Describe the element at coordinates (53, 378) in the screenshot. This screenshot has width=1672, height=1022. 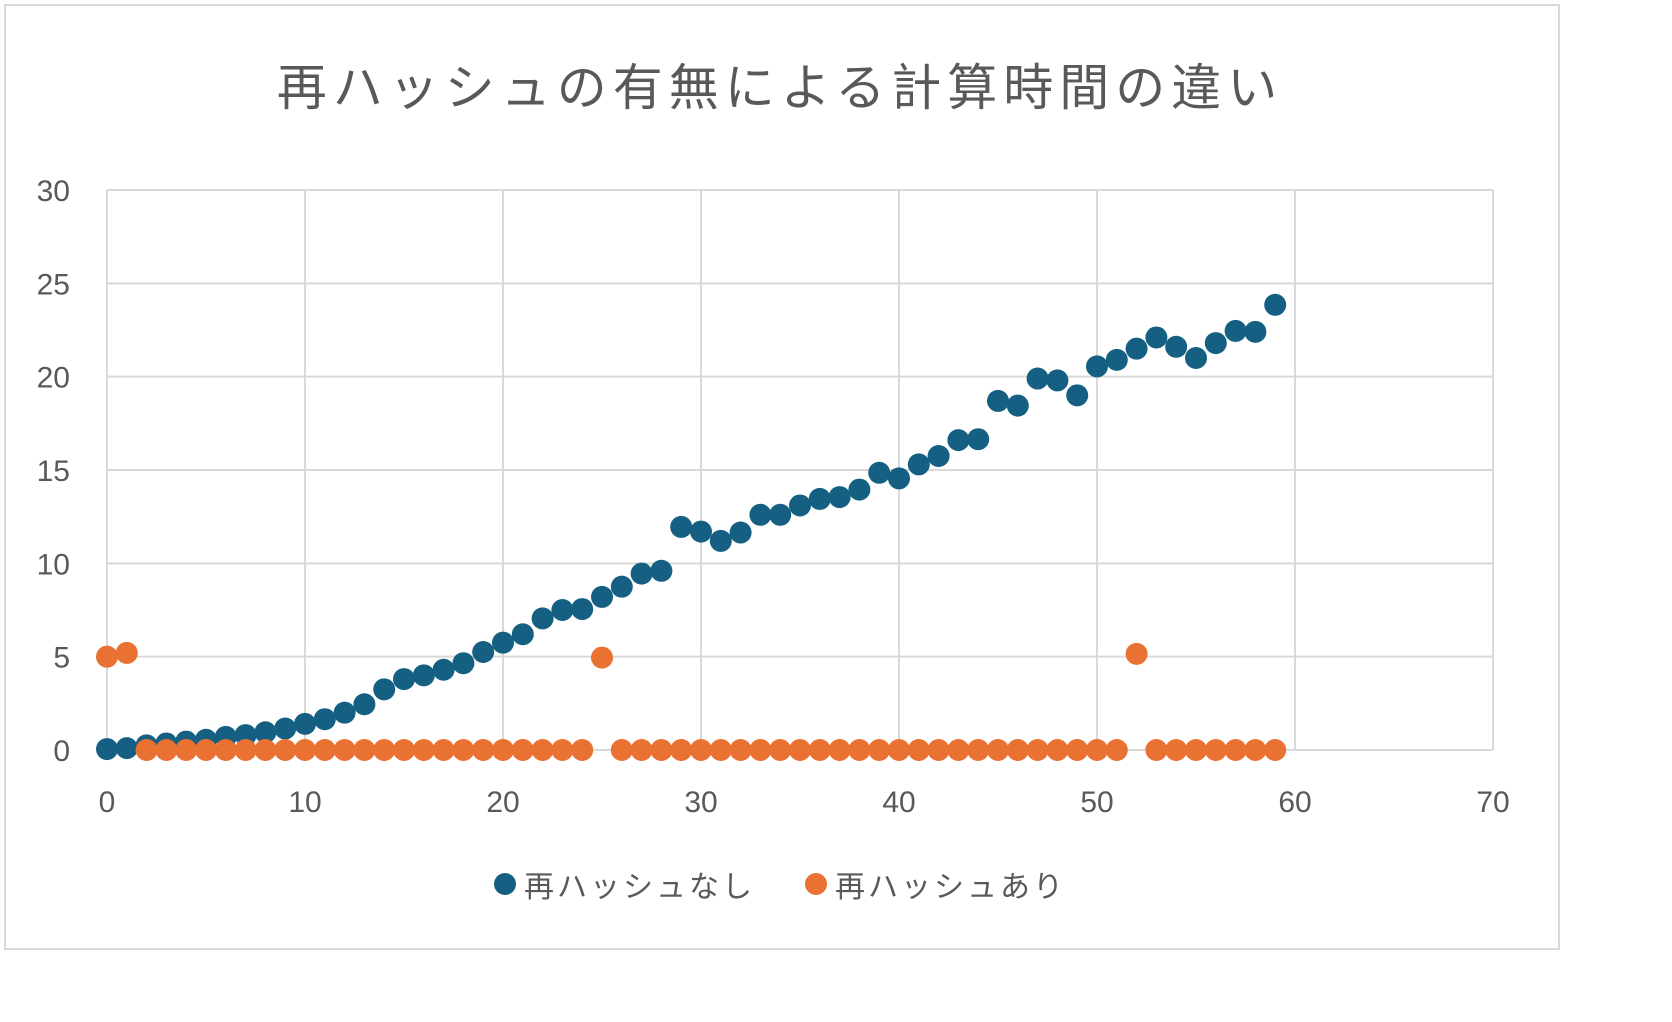
I see `y-tick-label: 20` at that location.